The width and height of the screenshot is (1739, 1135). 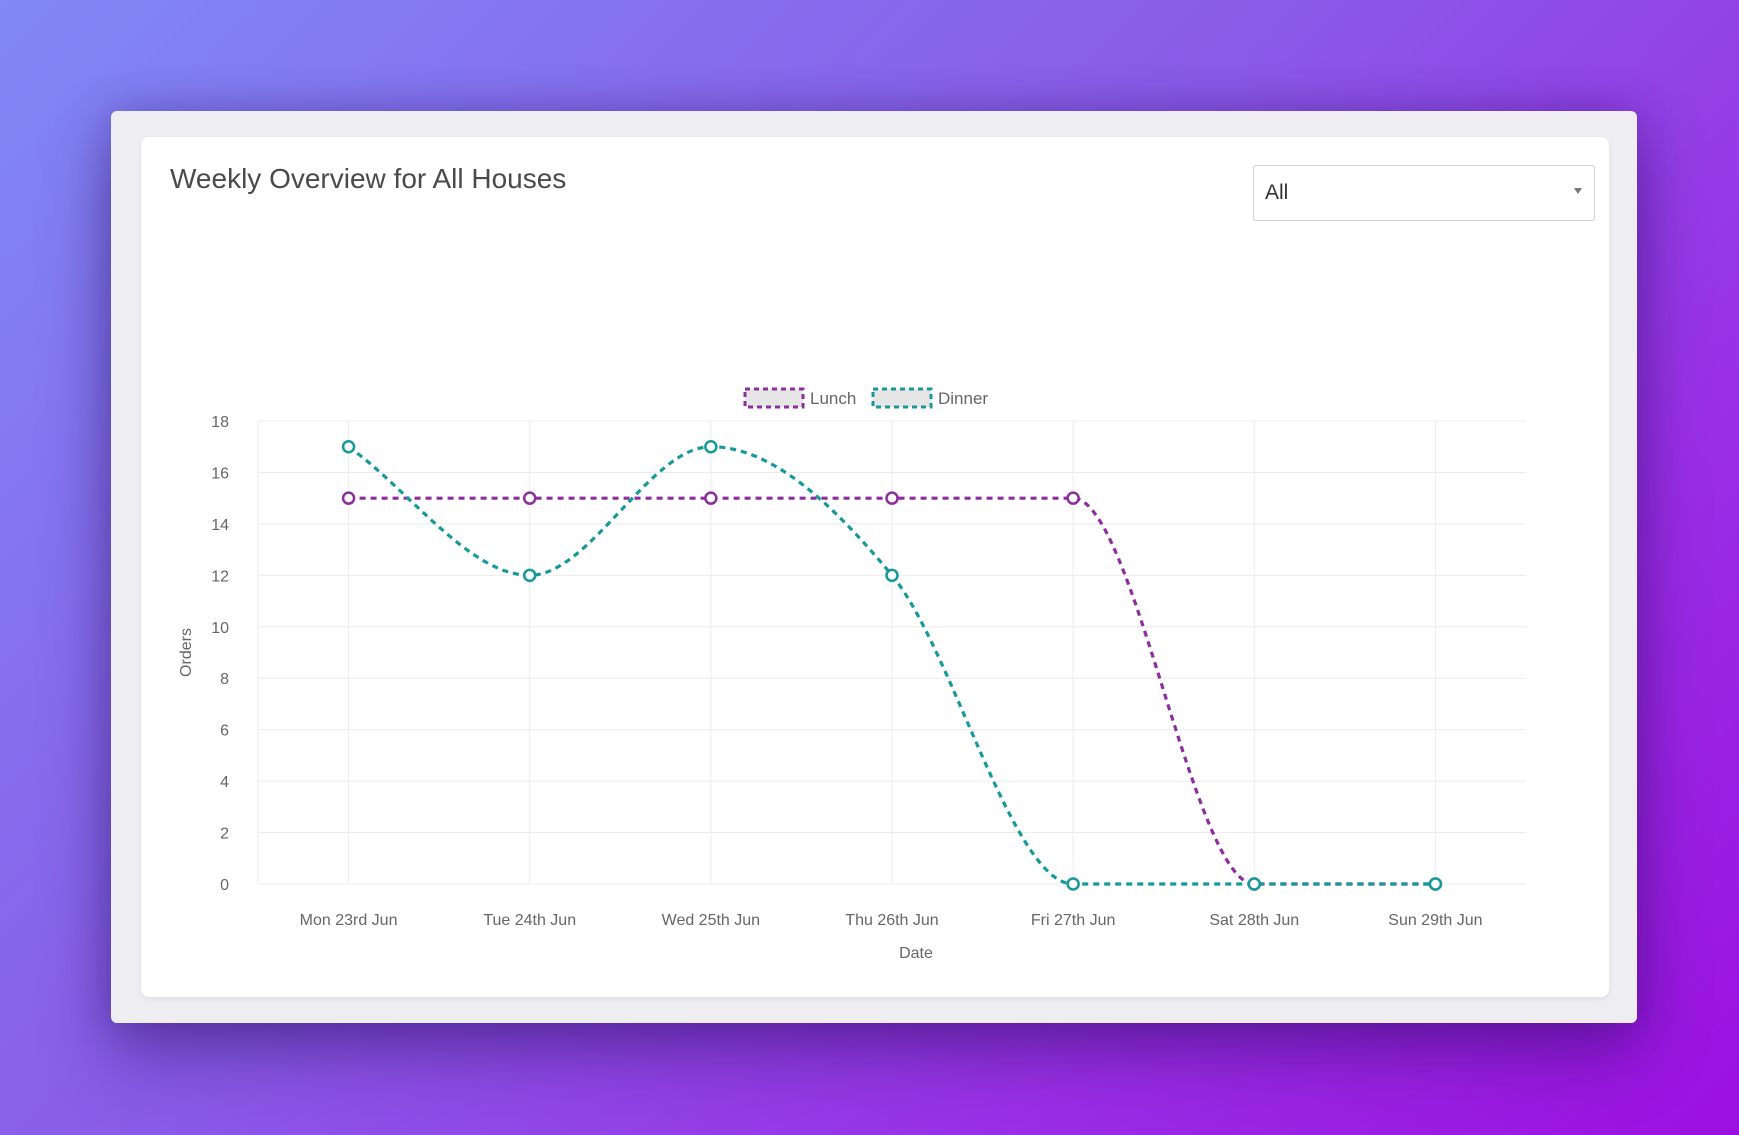 I want to click on y-tick-label: 14, so click(x=220, y=525).